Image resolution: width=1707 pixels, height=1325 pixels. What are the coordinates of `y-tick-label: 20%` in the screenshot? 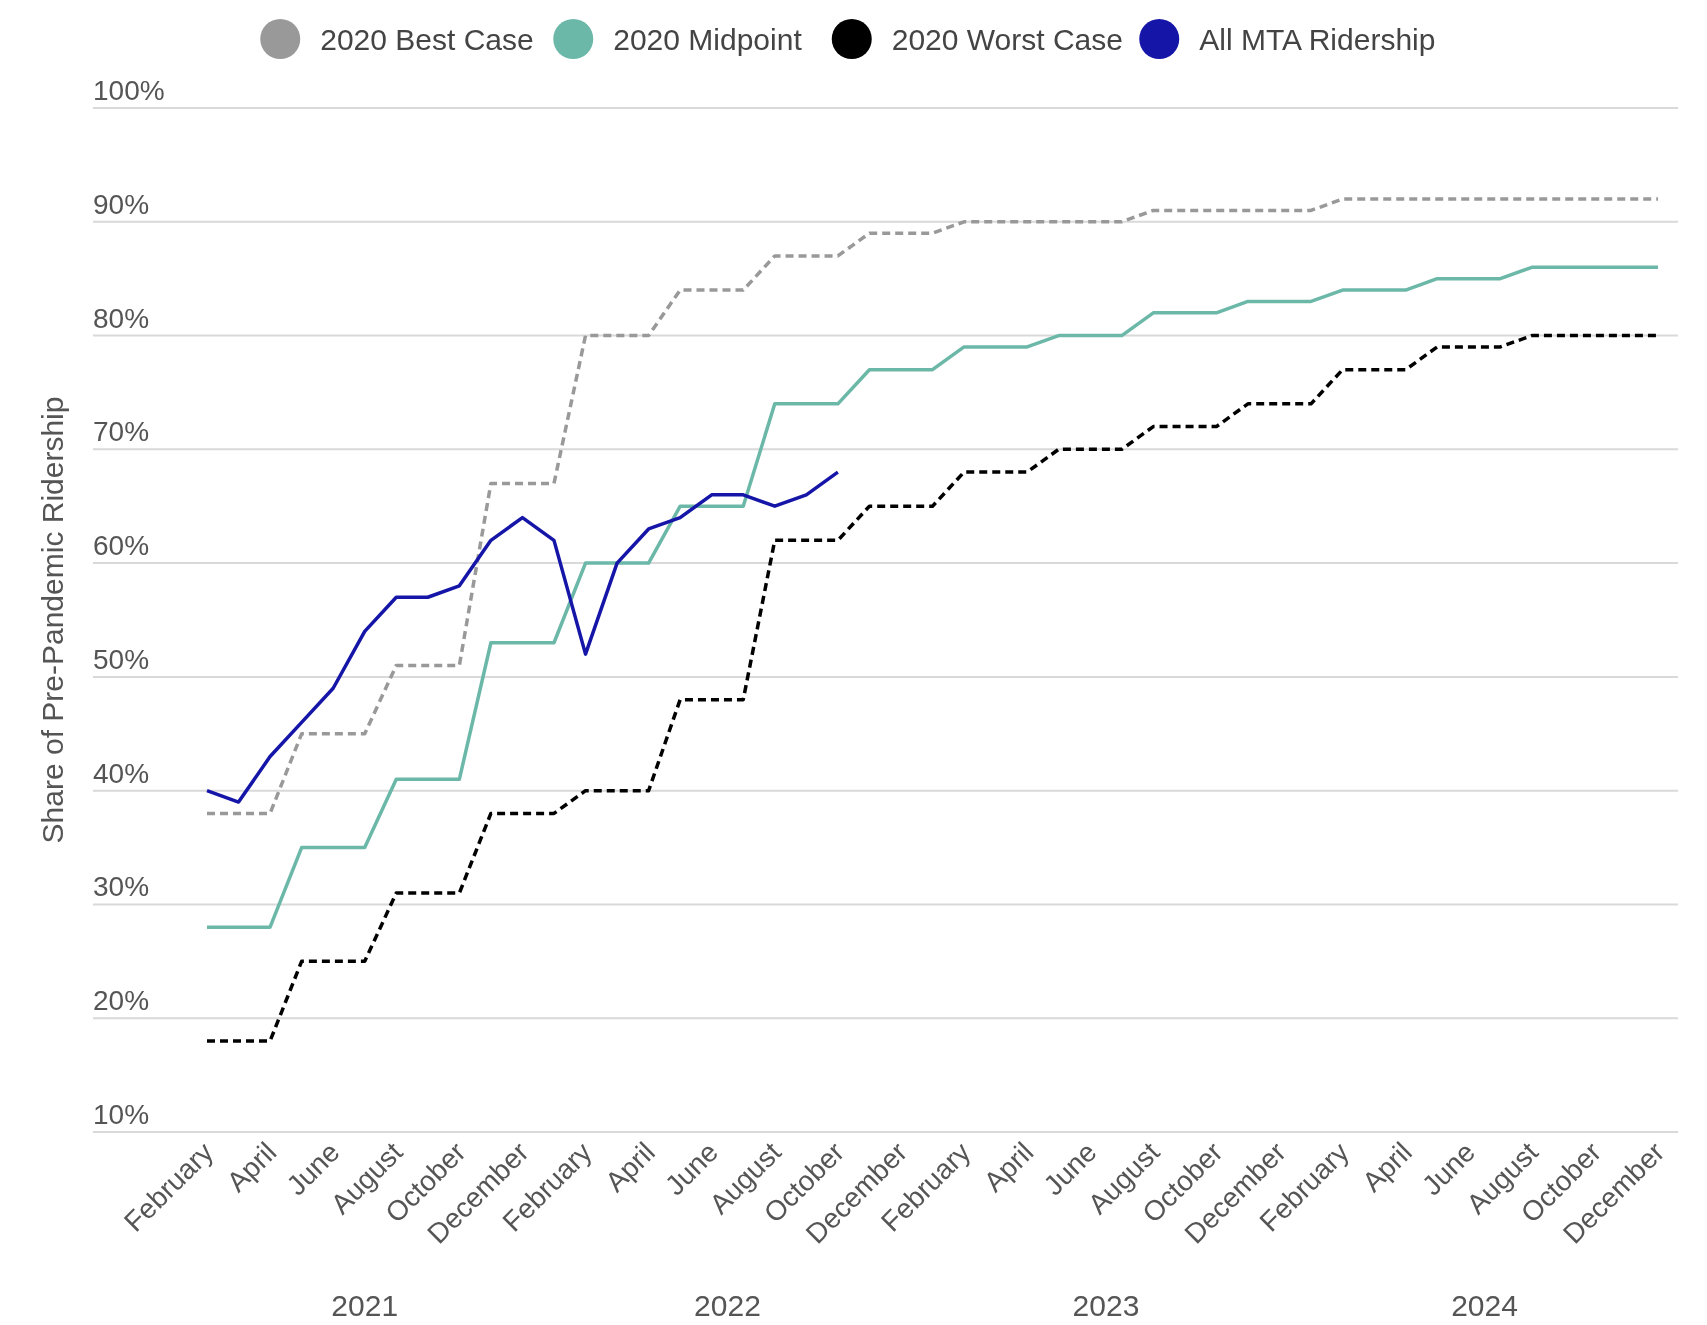 It's located at (121, 1001).